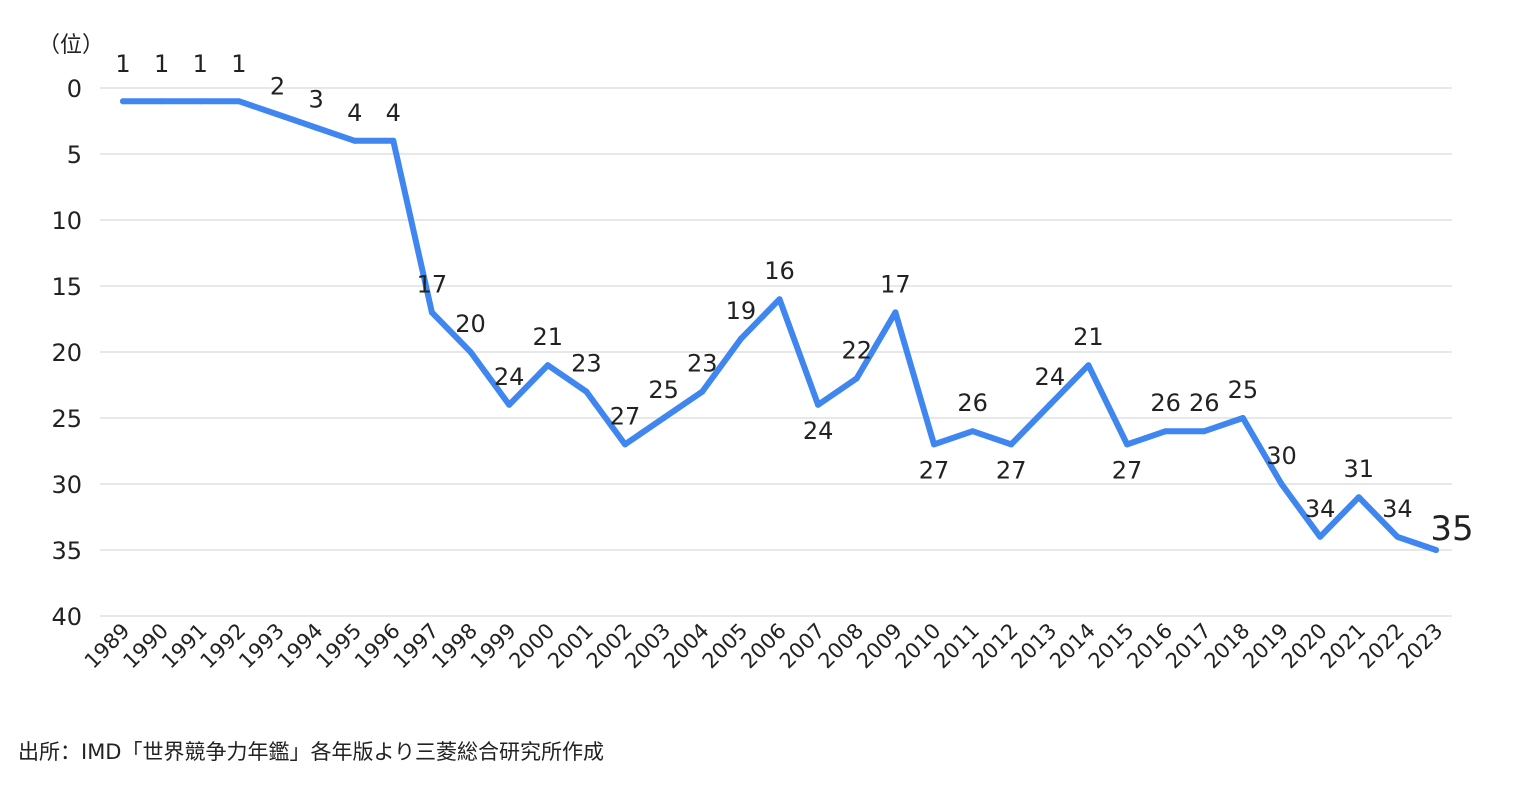  What do you see at coordinates (66, 485) in the screenshot?
I see `y-tick-label: 30` at bounding box center [66, 485].